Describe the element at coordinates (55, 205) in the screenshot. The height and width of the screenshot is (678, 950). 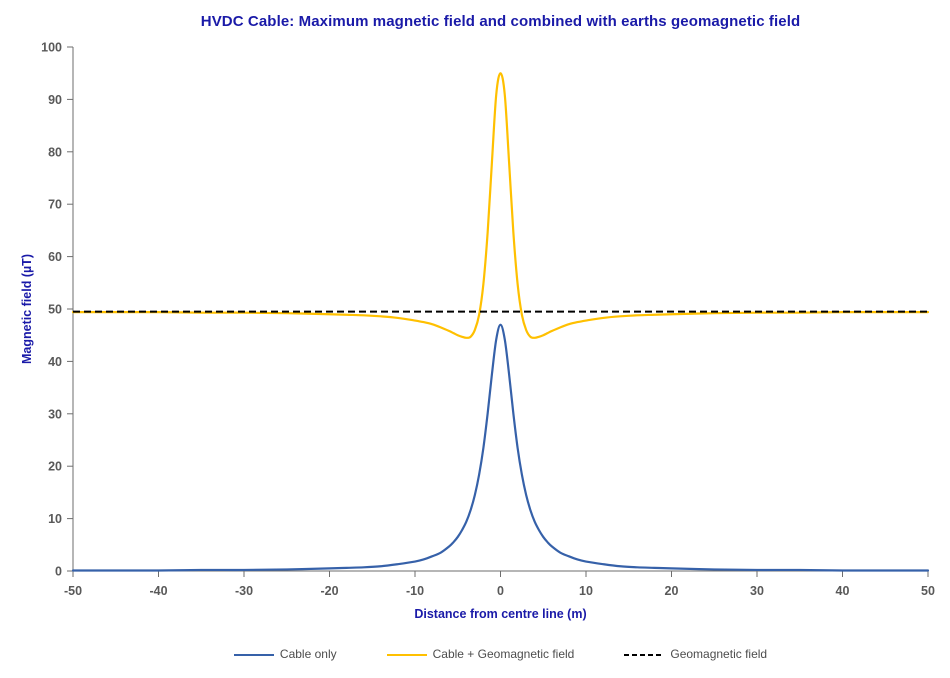
I see `y-tick-label: 70` at that location.